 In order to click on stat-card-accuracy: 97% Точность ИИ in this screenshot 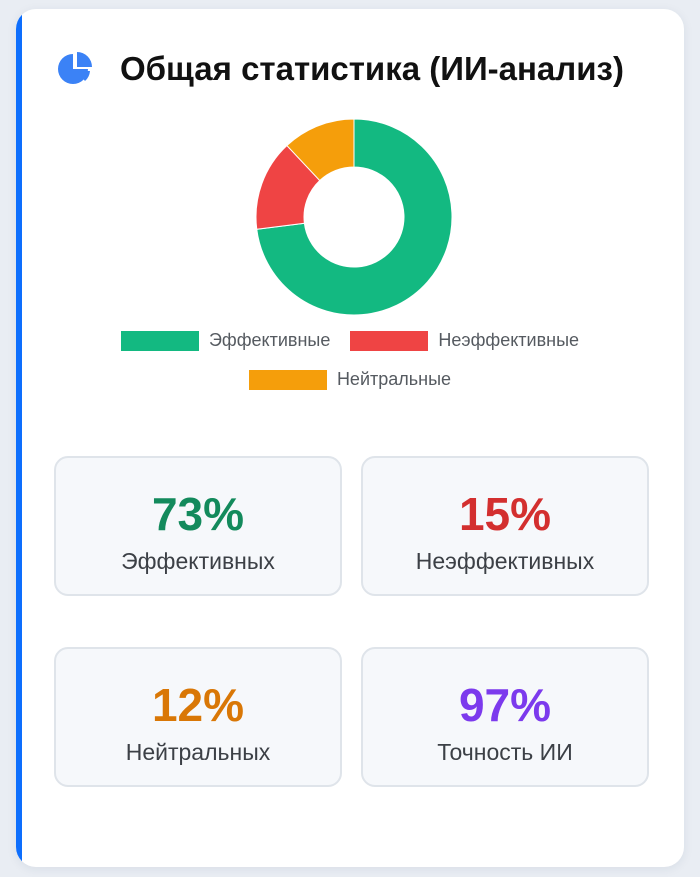, I will do `click(505, 717)`.